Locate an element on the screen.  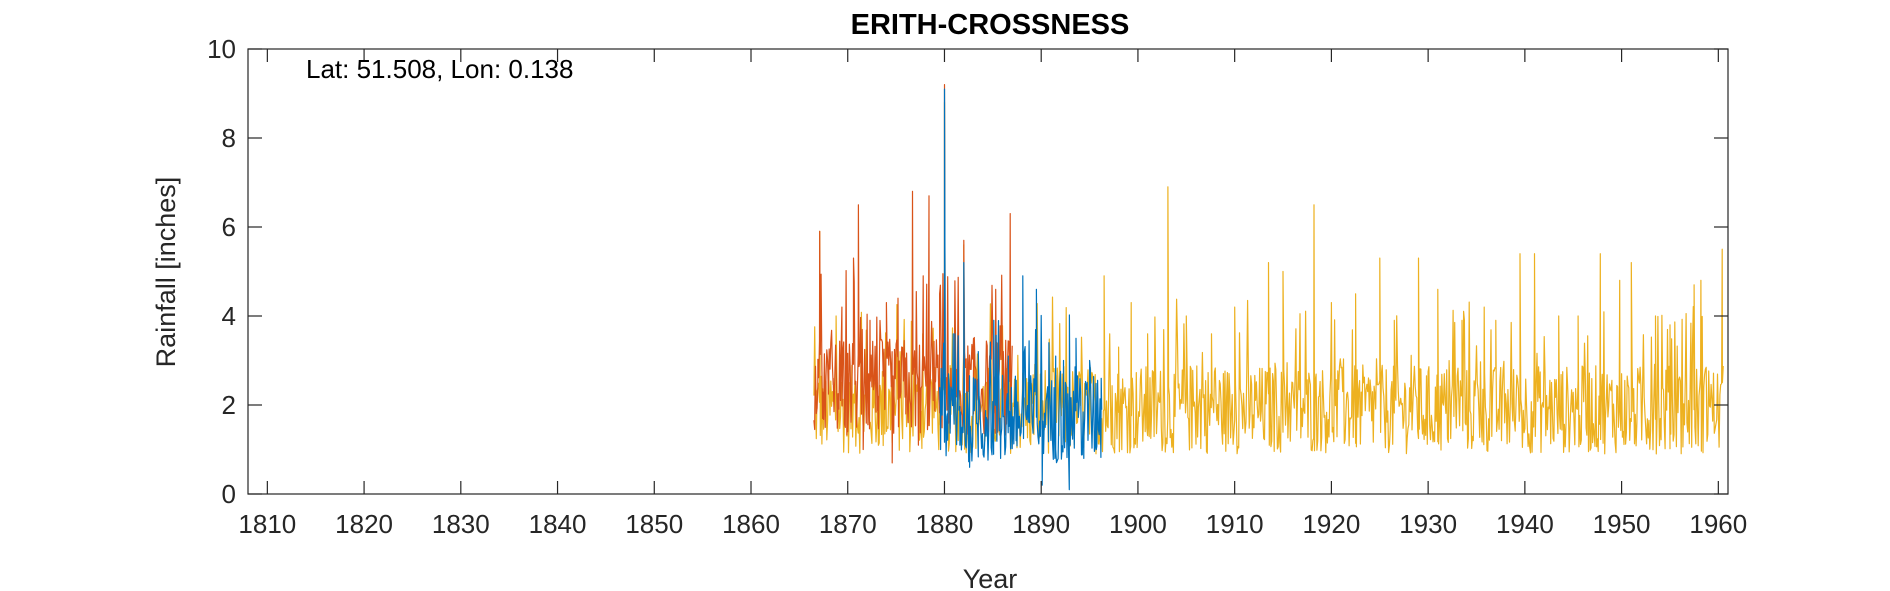
y-tick-label: 2 is located at coordinates (229, 405).